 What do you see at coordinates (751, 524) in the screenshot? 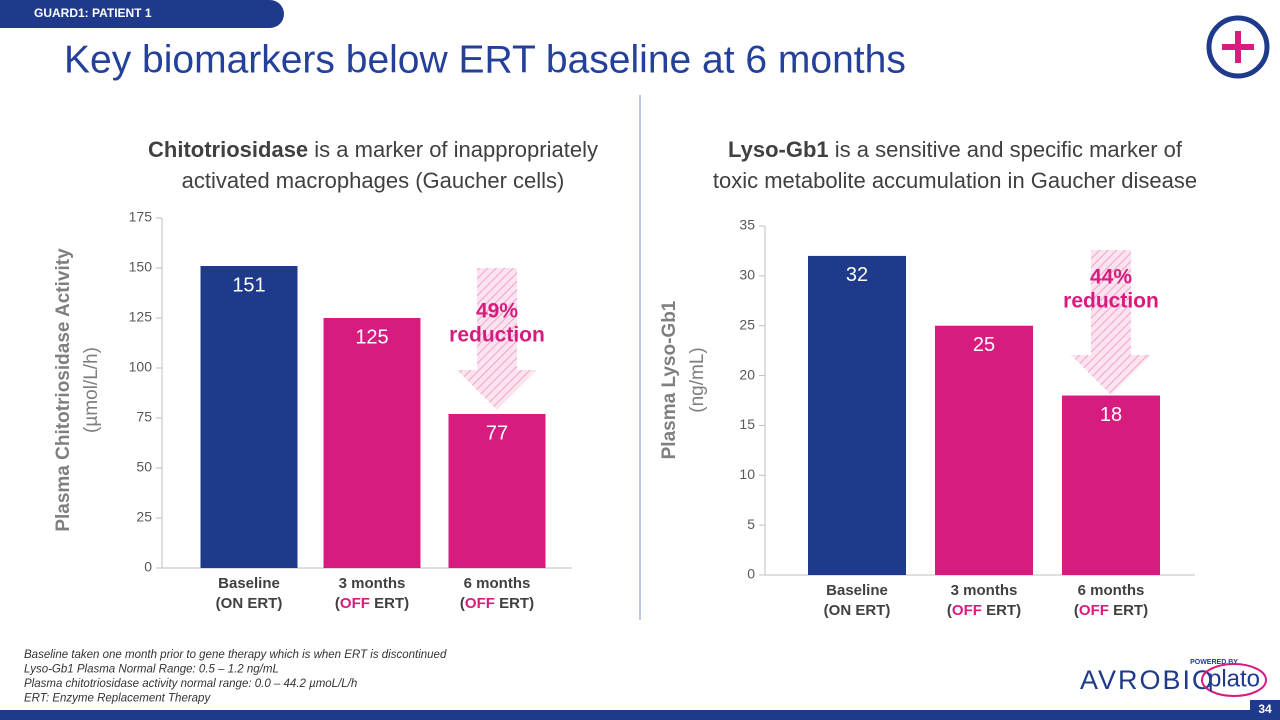
I see `y-tick-label: 5` at bounding box center [751, 524].